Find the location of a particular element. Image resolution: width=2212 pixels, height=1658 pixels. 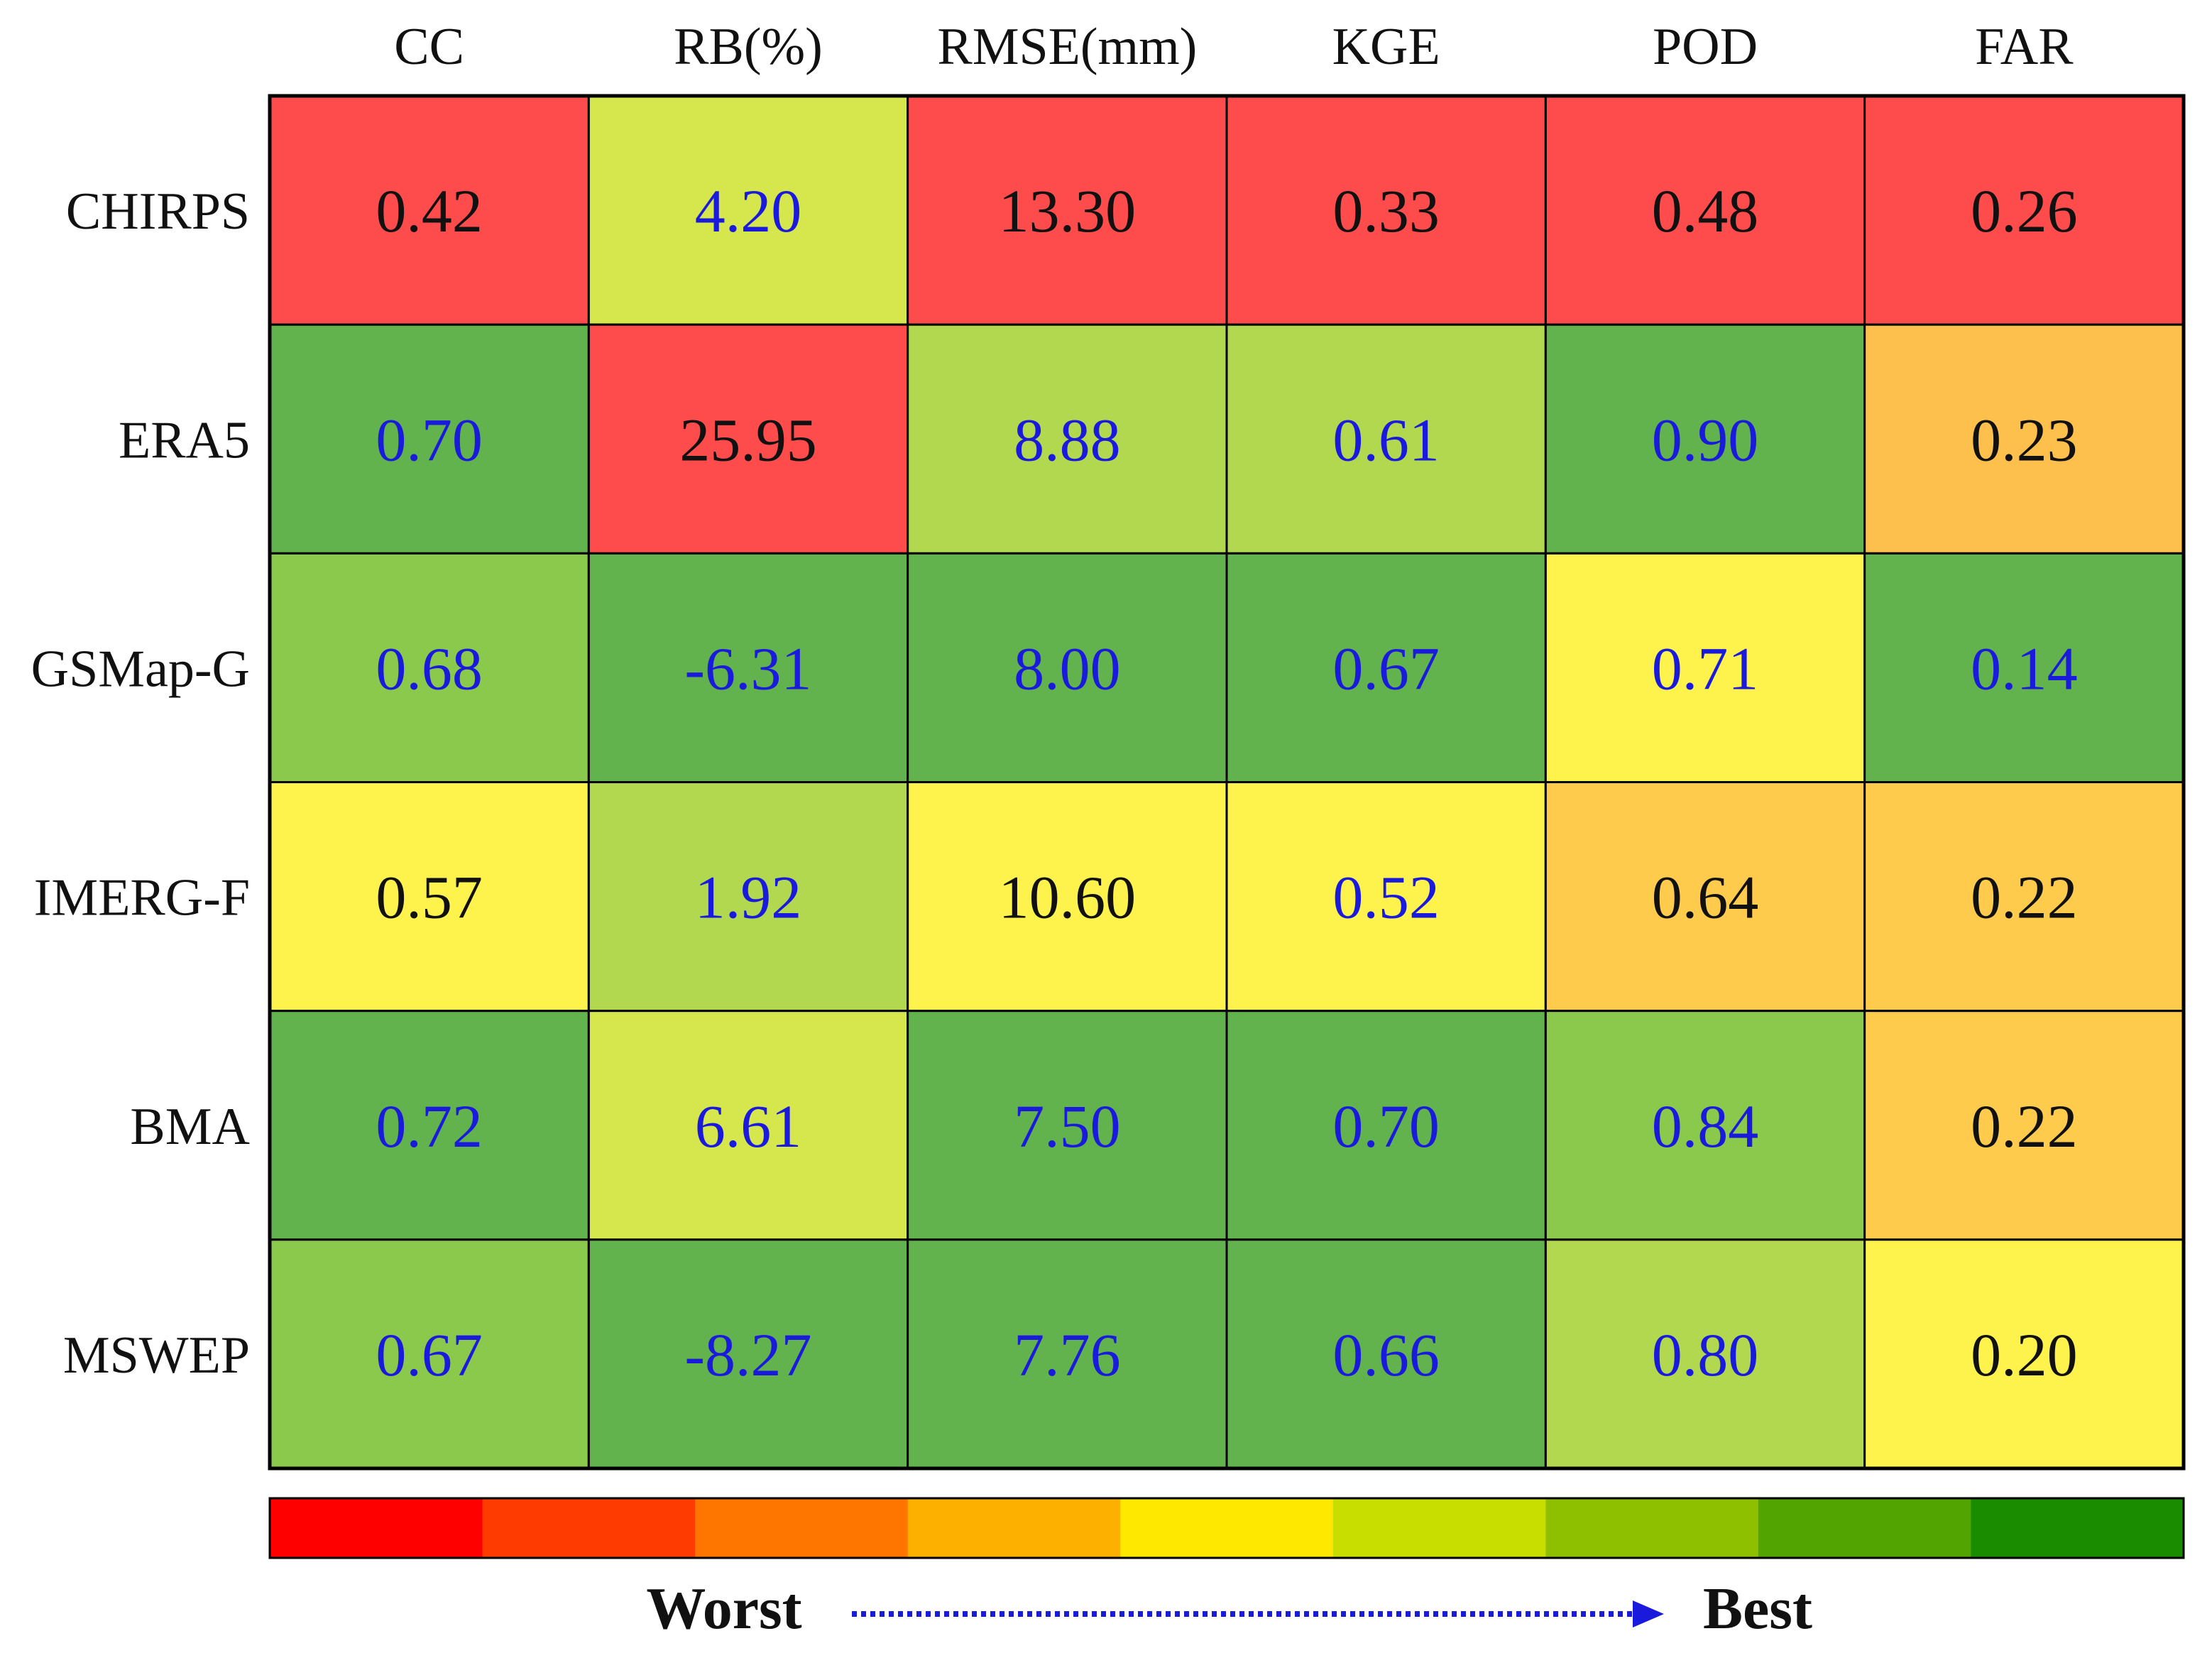

cell-value-label: 0.68 is located at coordinates (430, 668).